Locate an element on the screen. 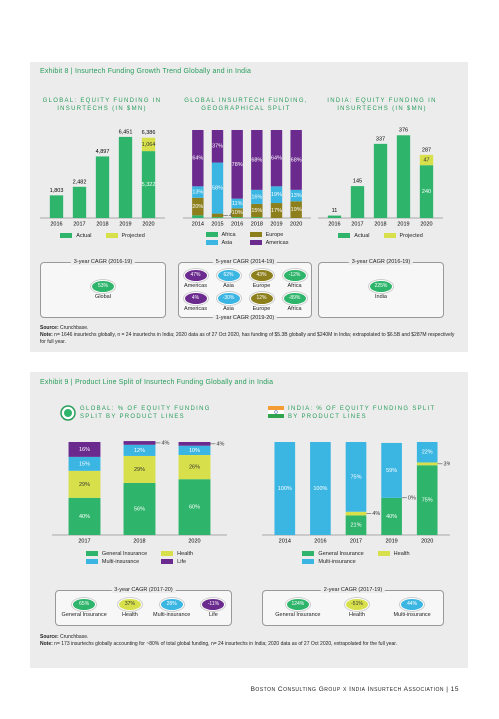 The image size is (499, 719). cagr-value: -89% is located at coordinates (294, 298).